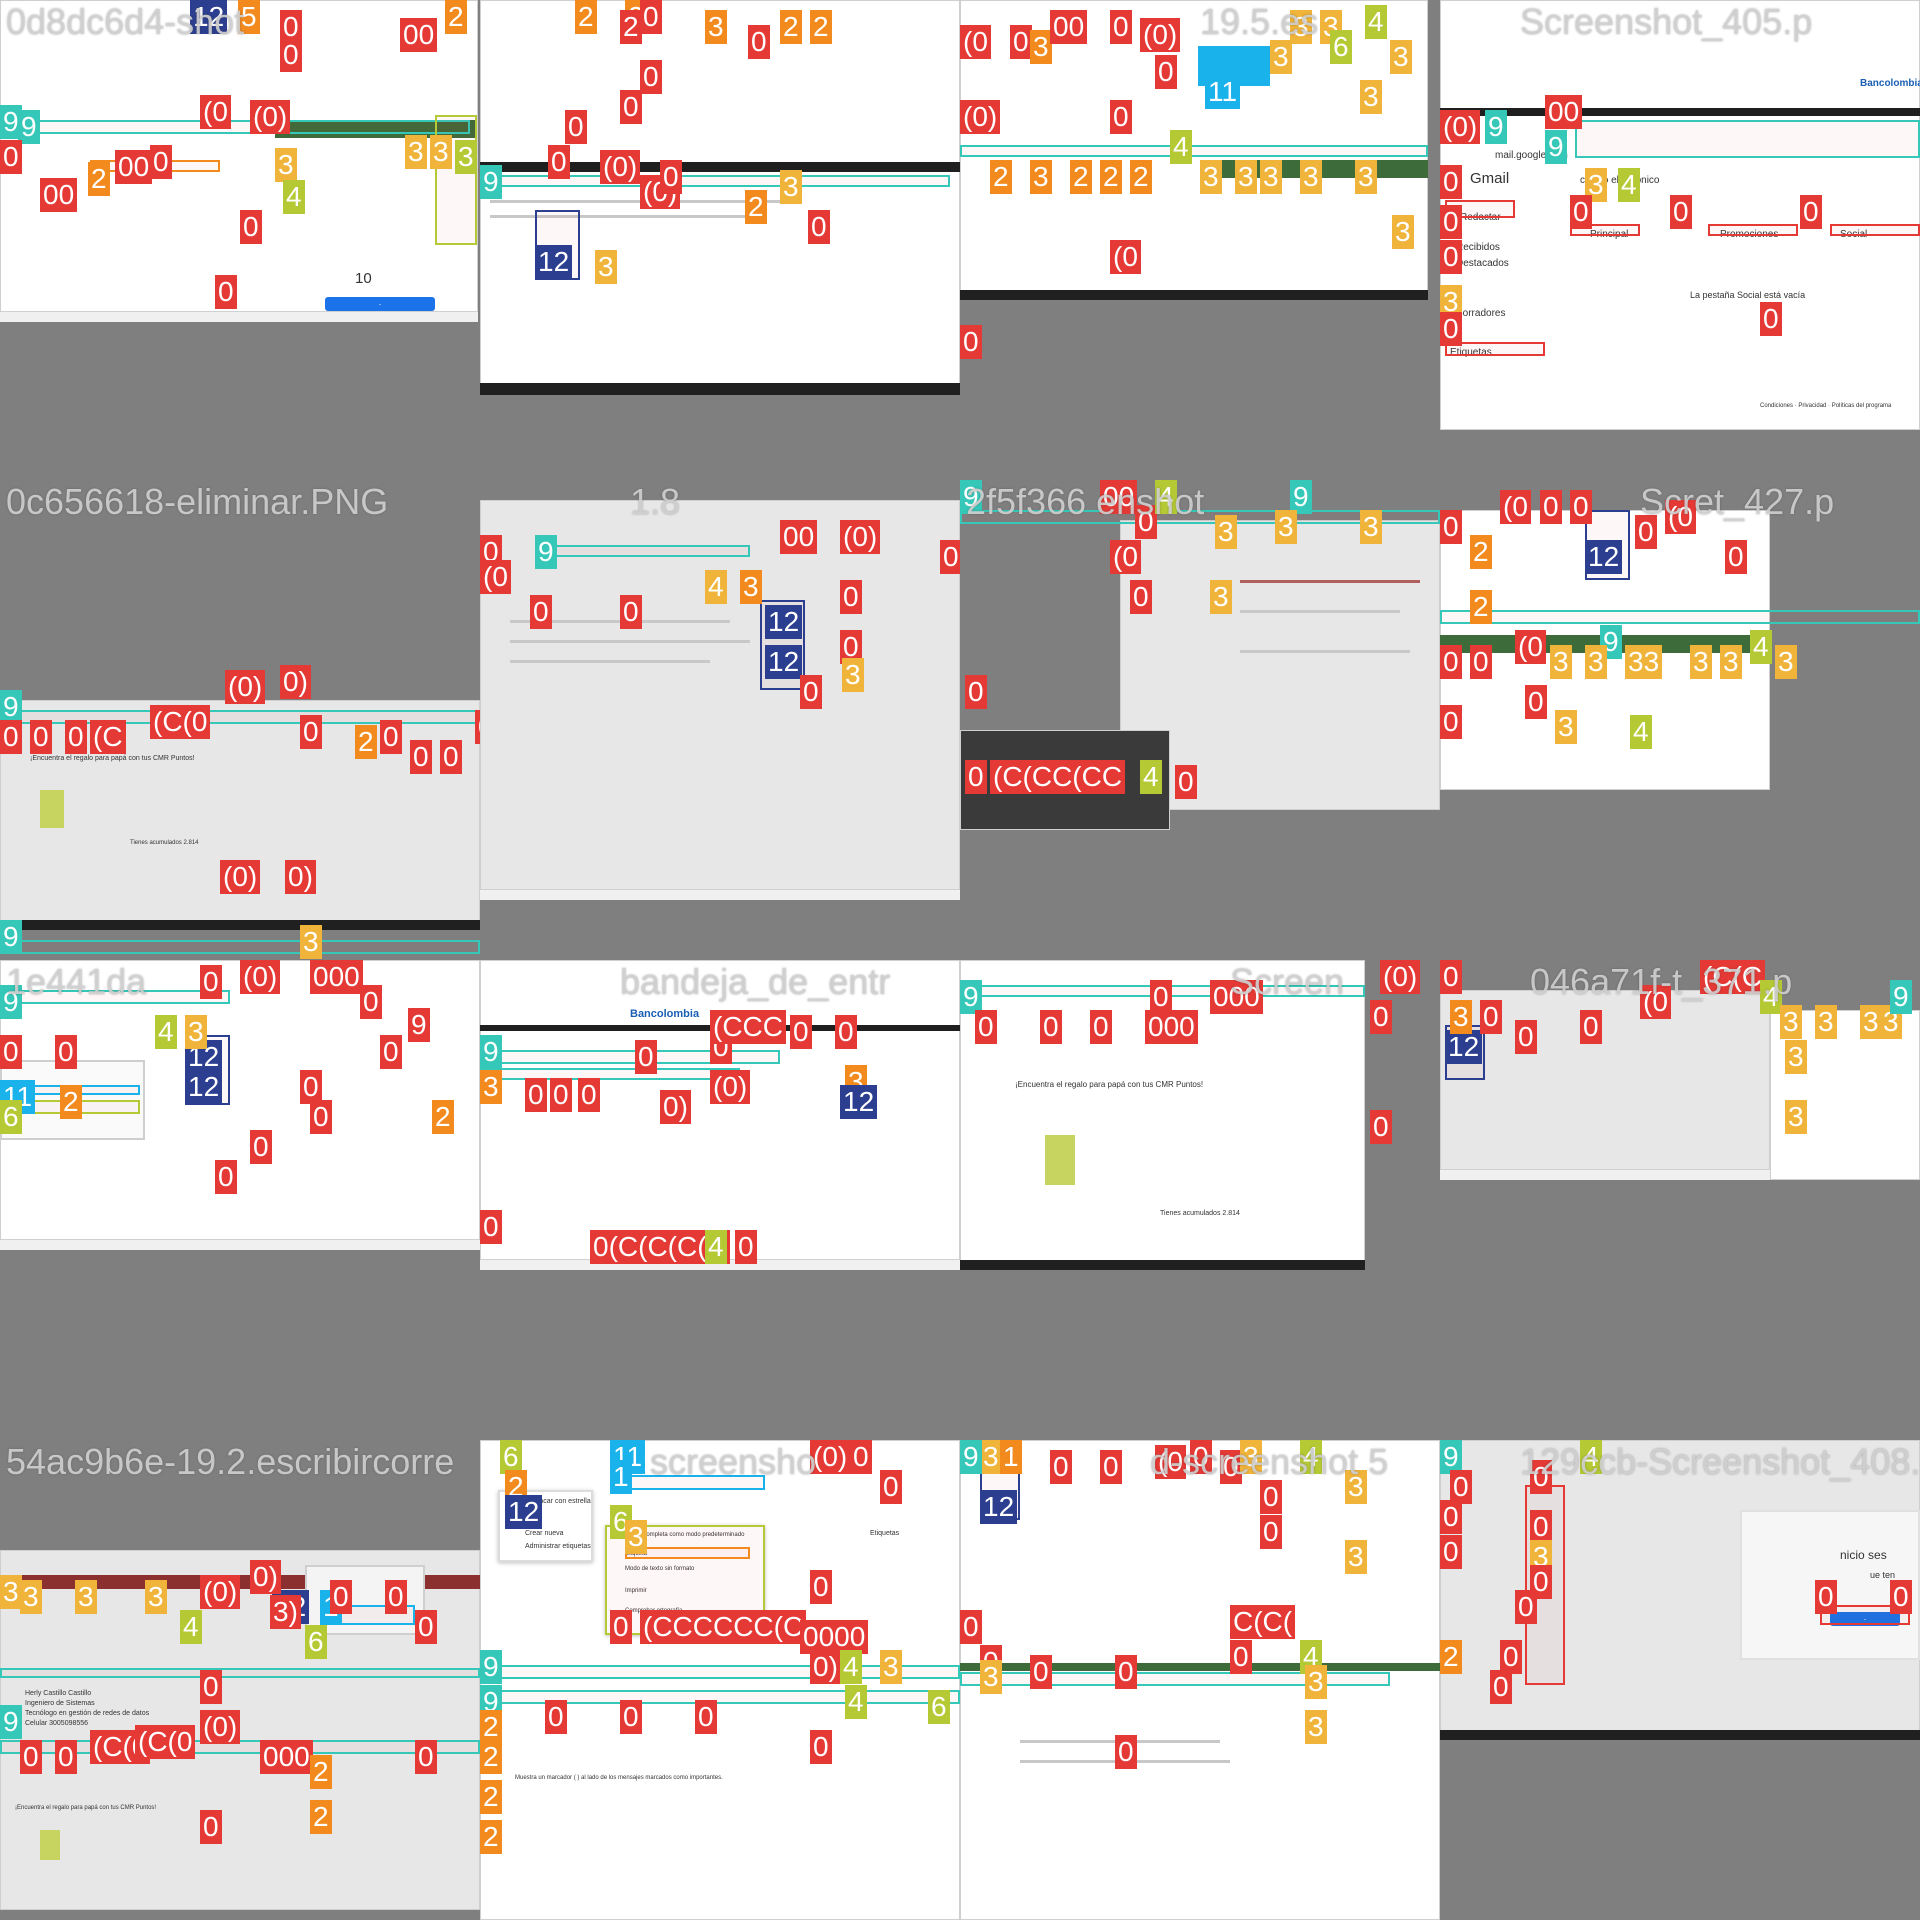 This screenshot has height=1920, width=1920. Describe the element at coordinates (660, 1569) in the screenshot. I see `menu-item-plain-text: Modo de texto sin formato` at that location.